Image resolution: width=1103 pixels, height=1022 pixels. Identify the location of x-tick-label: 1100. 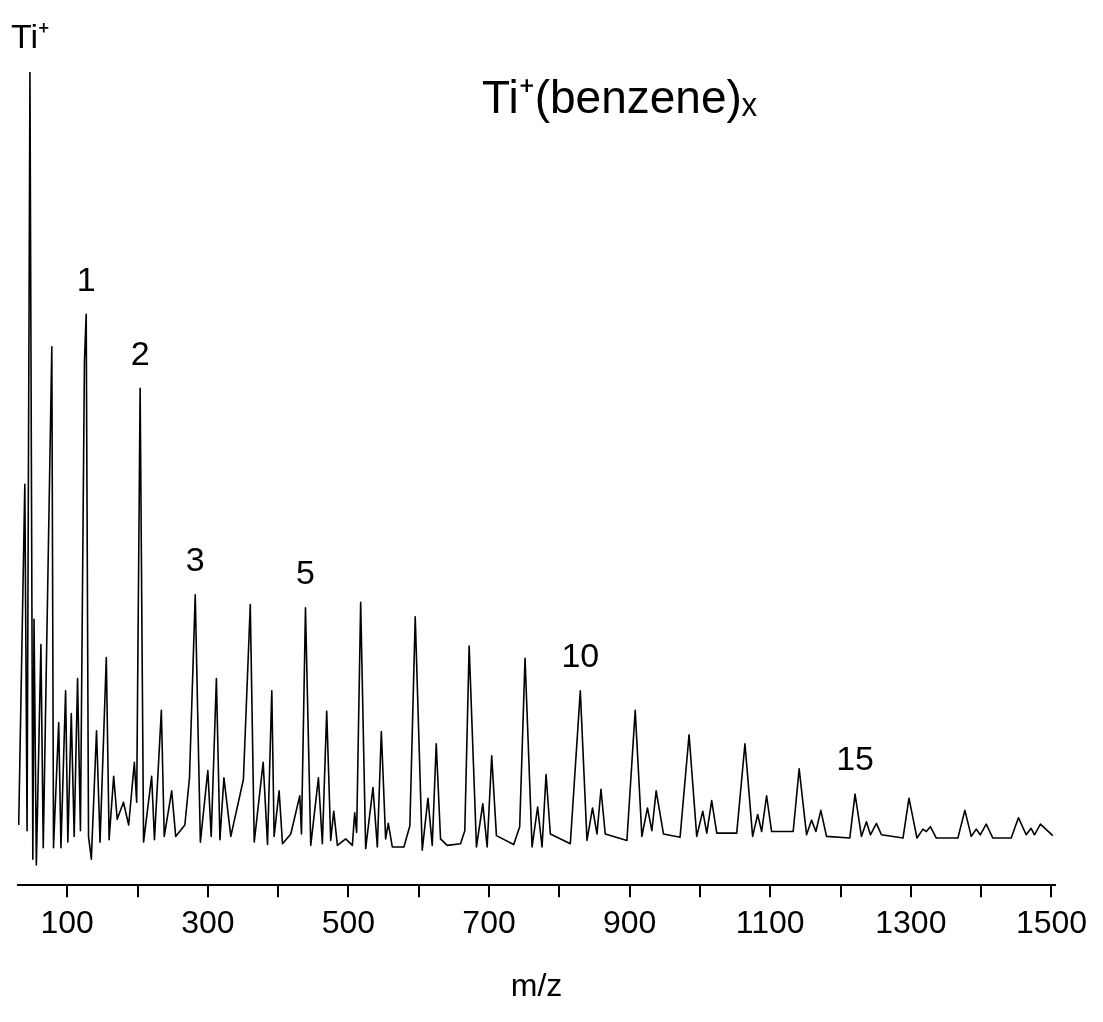
(770, 922).